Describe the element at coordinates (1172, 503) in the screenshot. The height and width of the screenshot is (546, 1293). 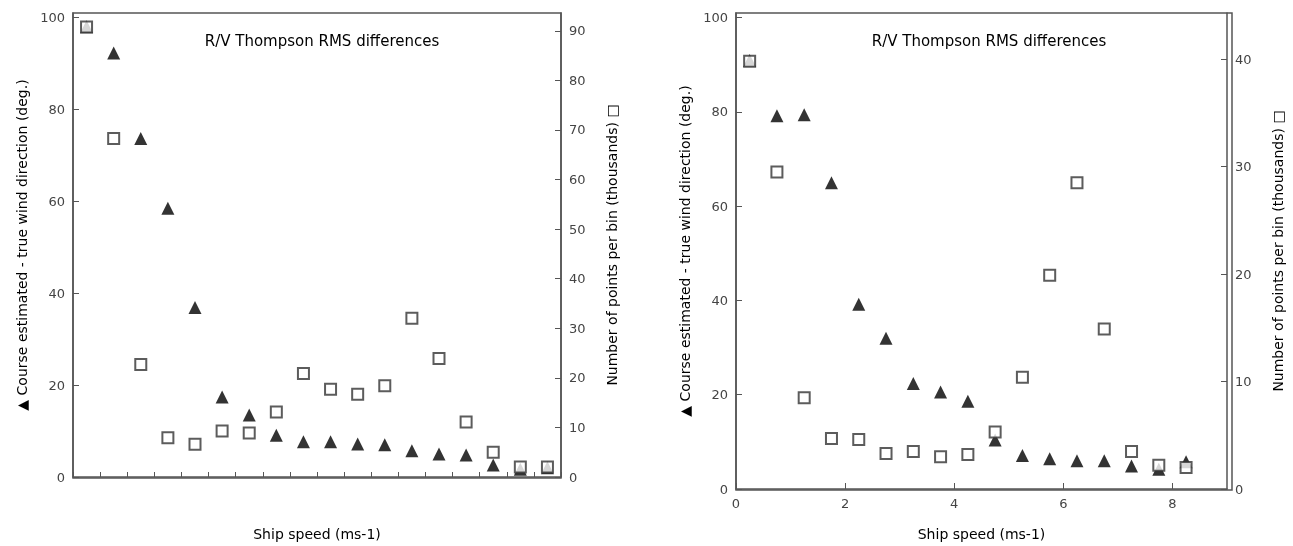
I see `x-tick-label: 8` at that location.